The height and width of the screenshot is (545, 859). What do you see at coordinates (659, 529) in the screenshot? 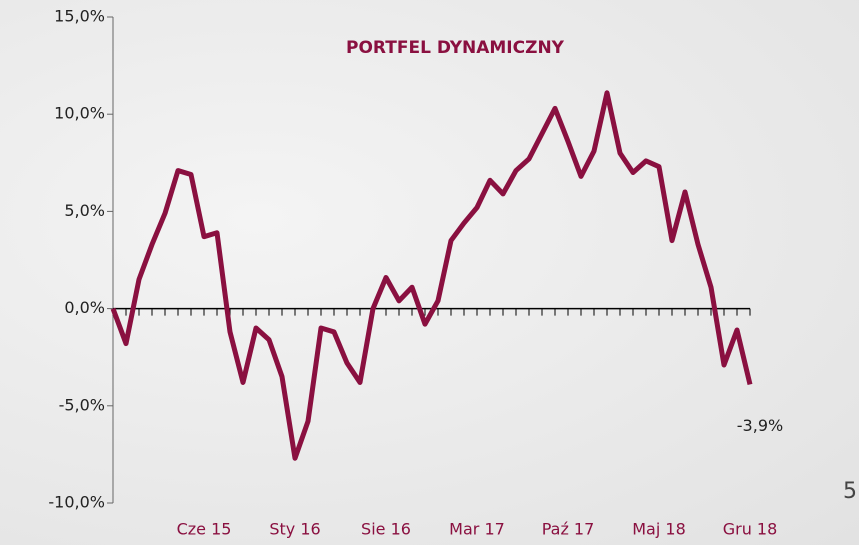
I see `x-tick-label: Maj 18` at bounding box center [659, 529].